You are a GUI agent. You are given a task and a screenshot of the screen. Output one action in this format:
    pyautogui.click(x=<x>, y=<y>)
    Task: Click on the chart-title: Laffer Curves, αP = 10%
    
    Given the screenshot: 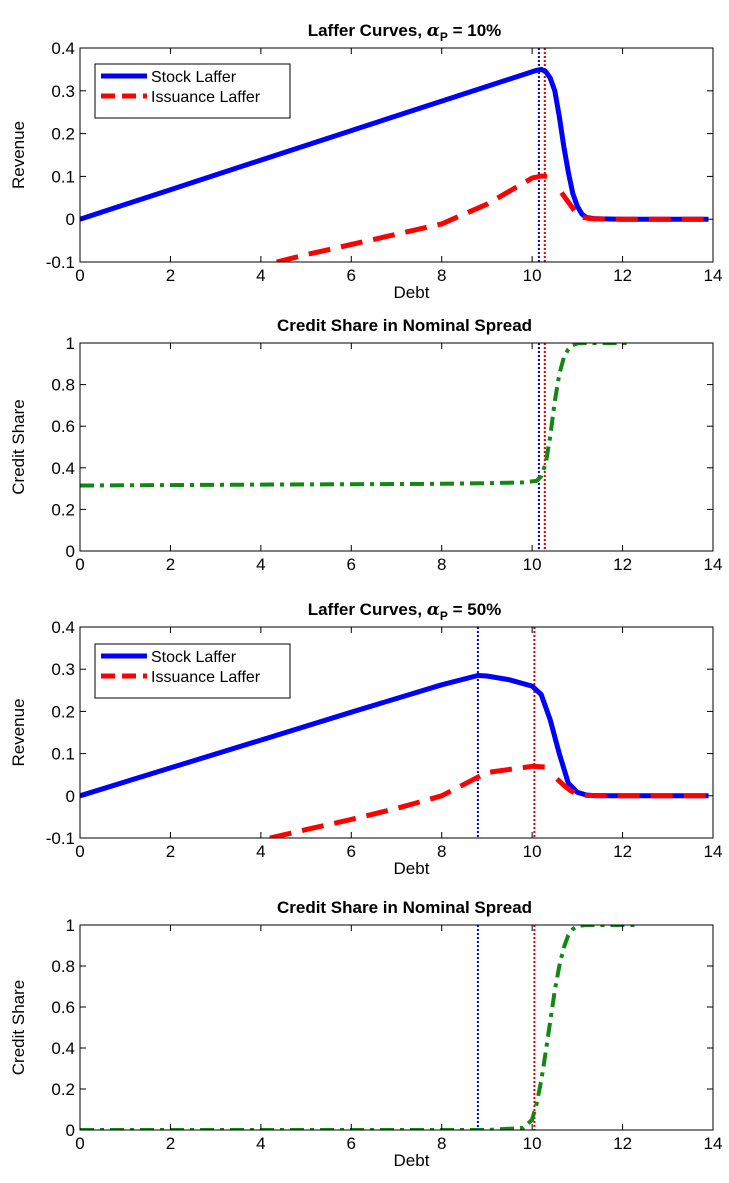 What is the action you would take?
    pyautogui.click(x=405, y=32)
    